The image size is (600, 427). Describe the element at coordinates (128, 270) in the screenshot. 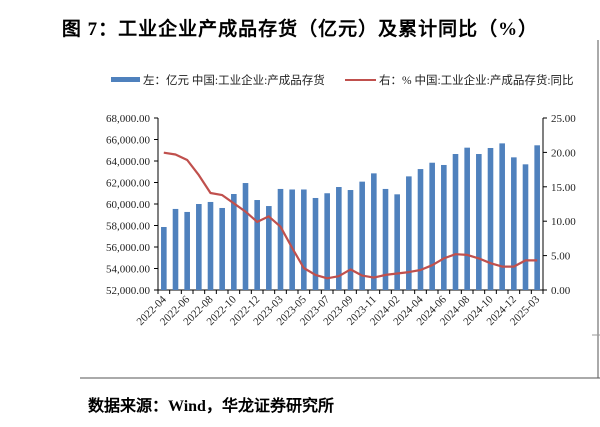

I see `left-tick-label: 54,000.00` at that location.